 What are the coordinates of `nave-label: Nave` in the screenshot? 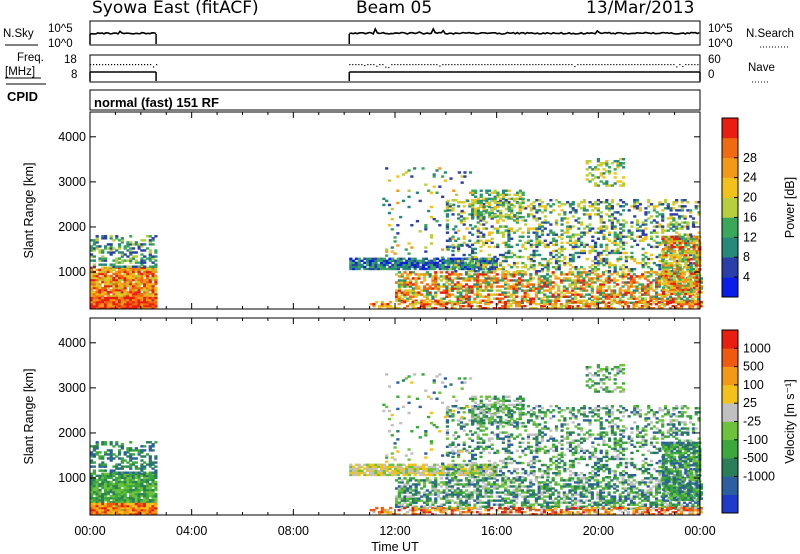 It's located at (761, 68).